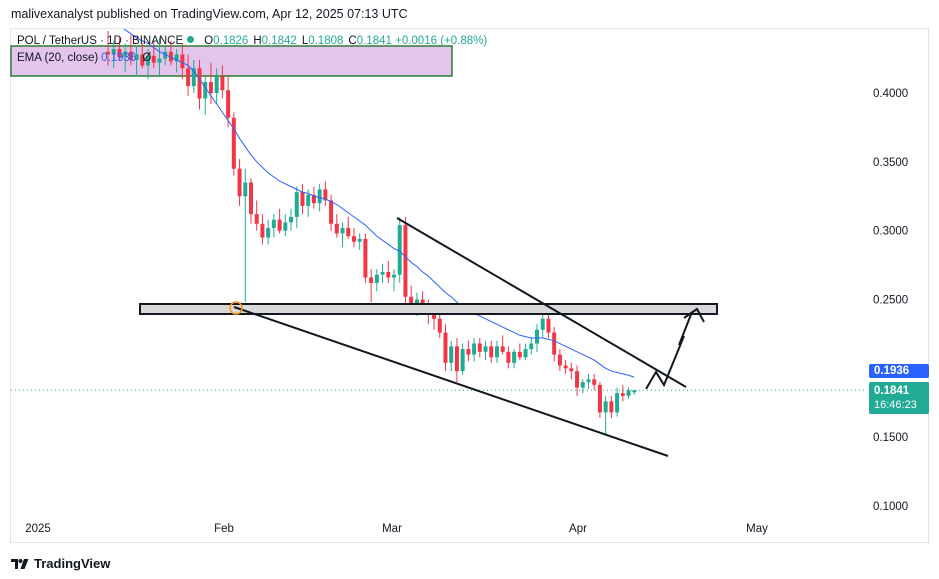  Describe the element at coordinates (352, 41) in the screenshot. I see `close-label: C` at that location.